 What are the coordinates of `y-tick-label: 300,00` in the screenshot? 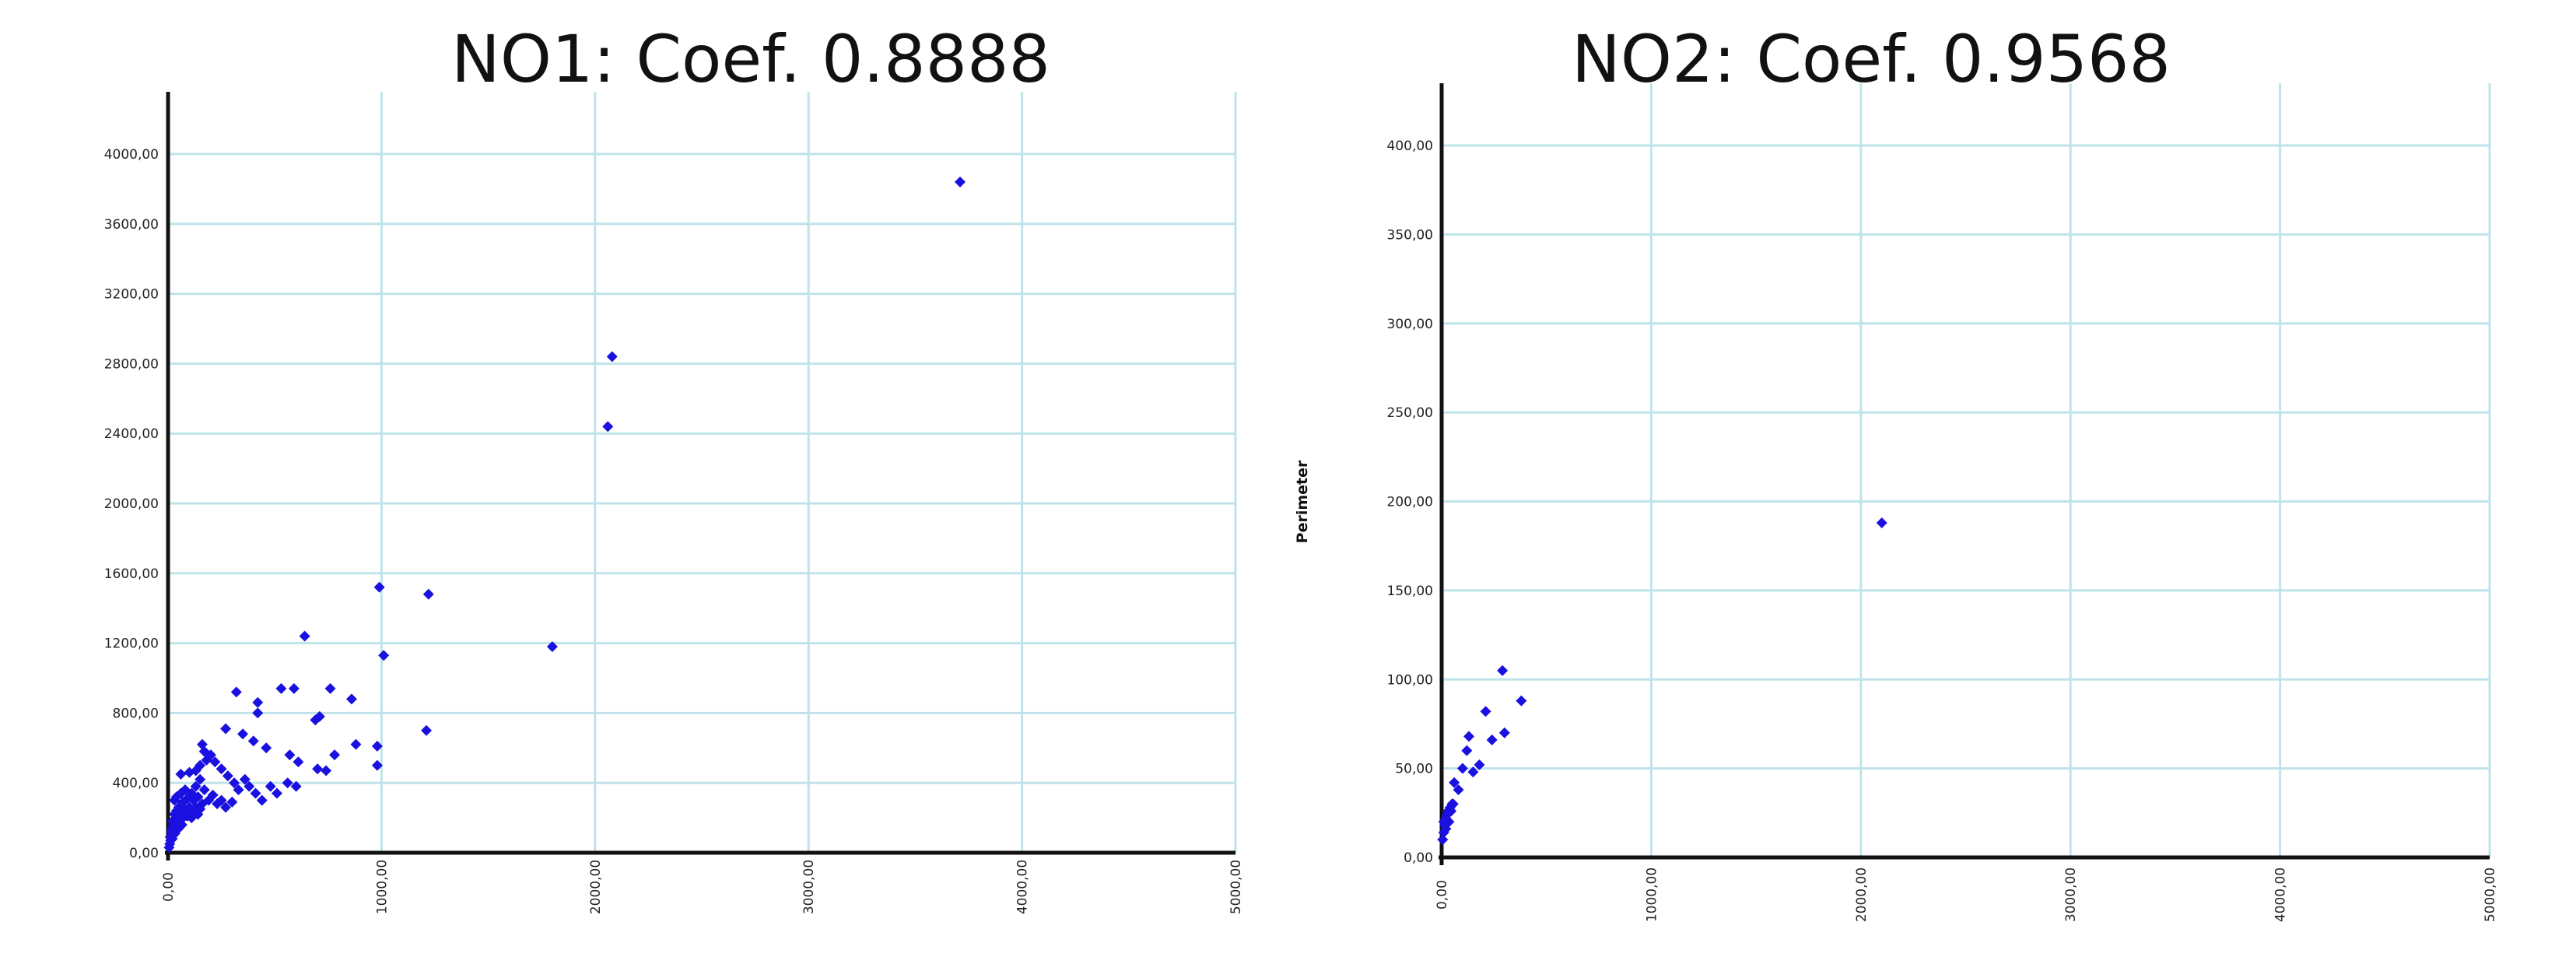 It's located at (1410, 324).